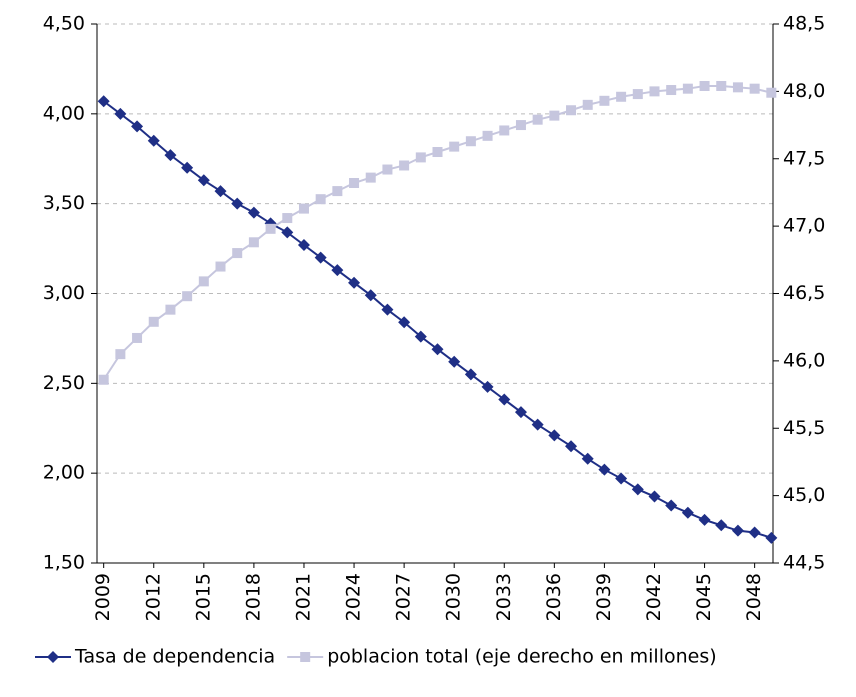 The image size is (856, 697). Describe the element at coordinates (754, 597) in the screenshot. I see `x-tick-label: 2048` at that location.